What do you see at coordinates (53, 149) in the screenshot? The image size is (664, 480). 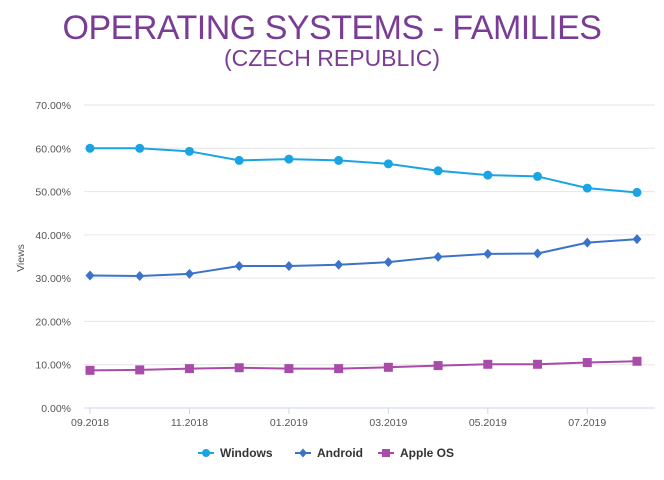 I see `y-tick-label: 60.00%` at bounding box center [53, 149].